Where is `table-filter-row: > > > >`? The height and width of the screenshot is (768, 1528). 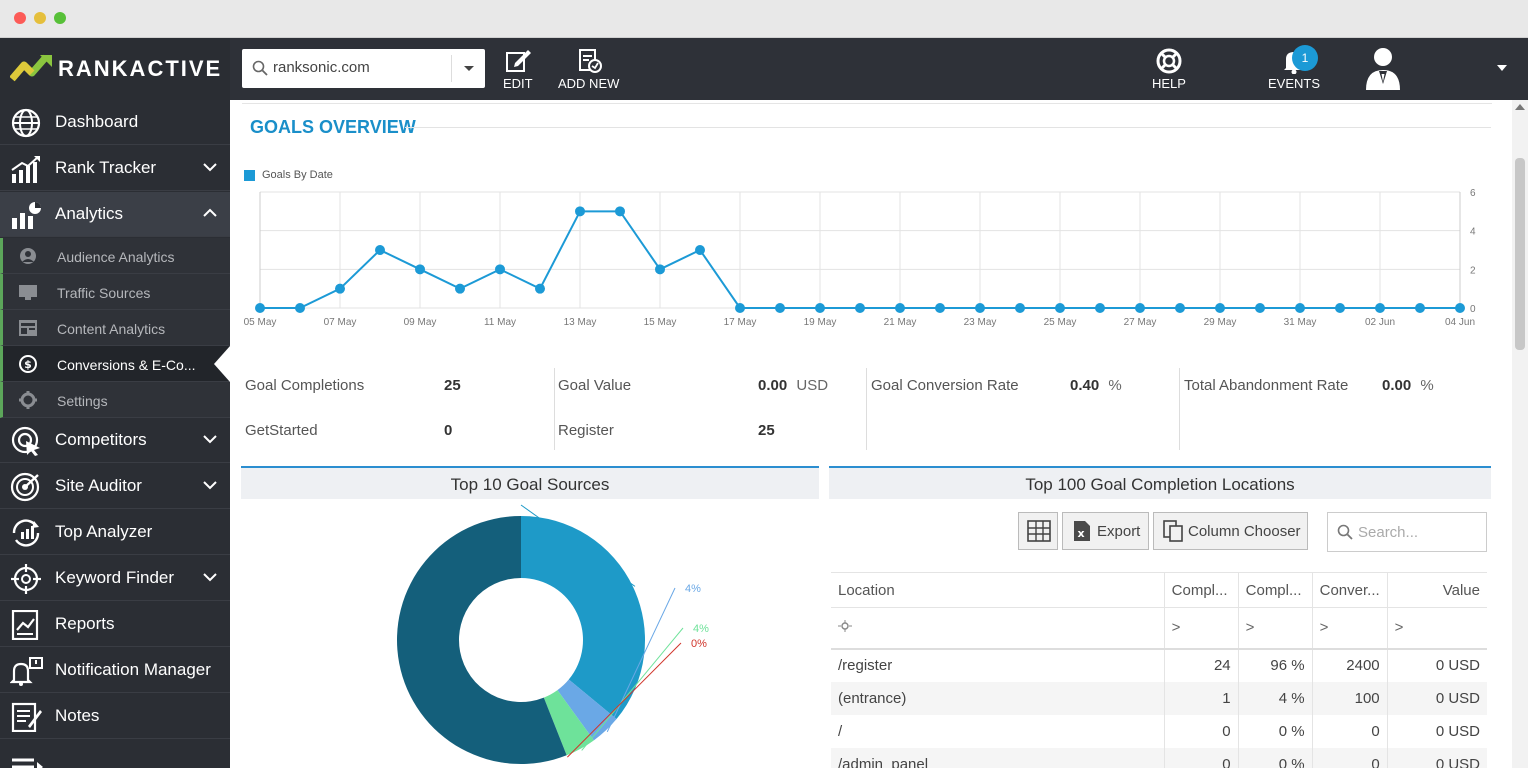
table-filter-row: > > > > is located at coordinates (1159, 628).